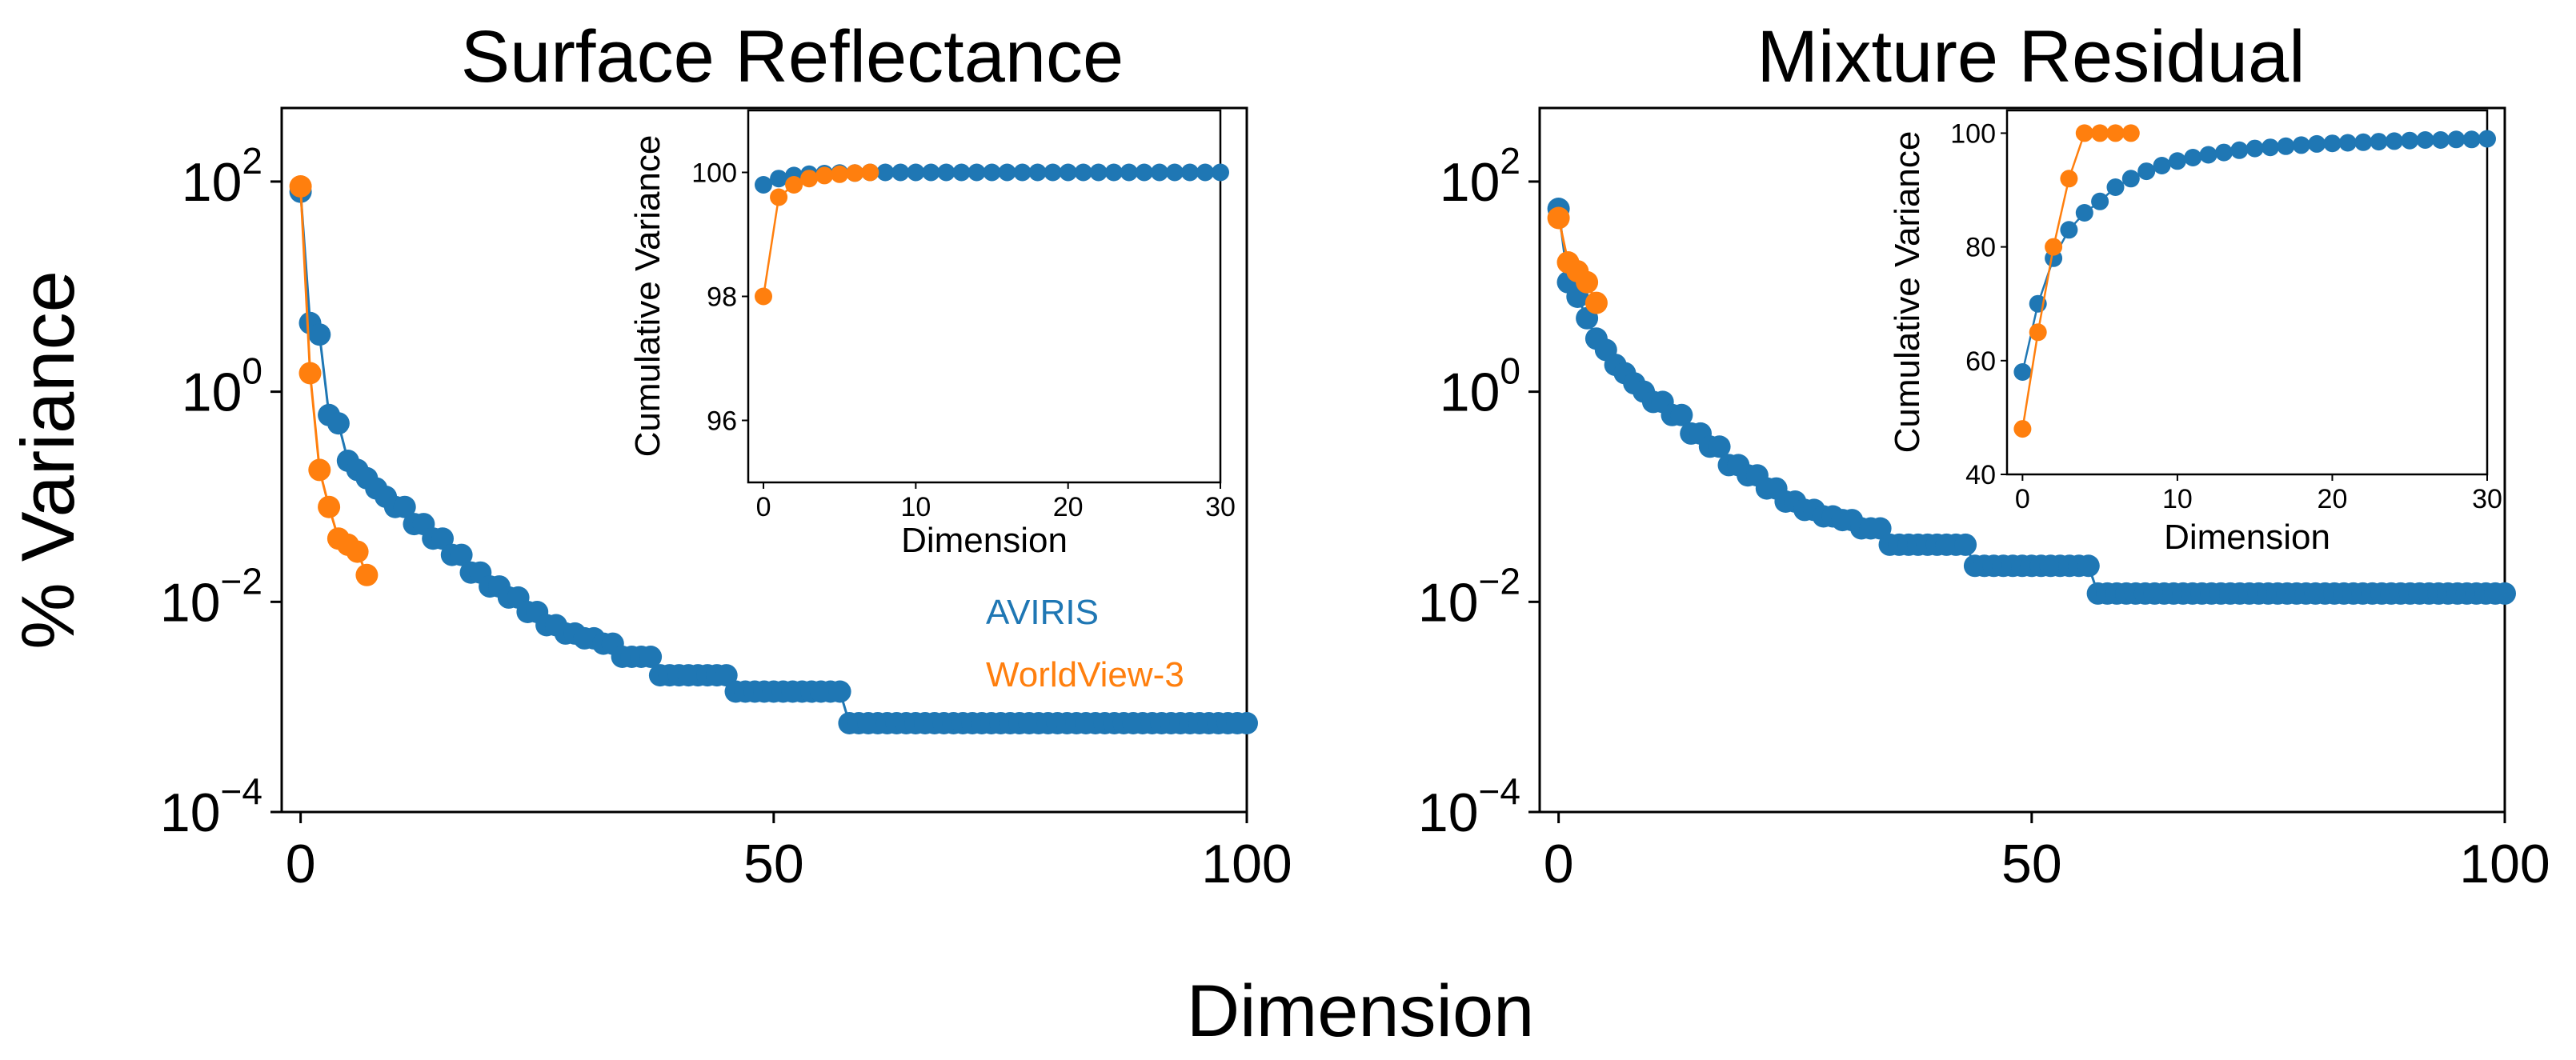  Describe the element at coordinates (2504, 864) in the screenshot. I see `x-tick-label: 100` at that location.